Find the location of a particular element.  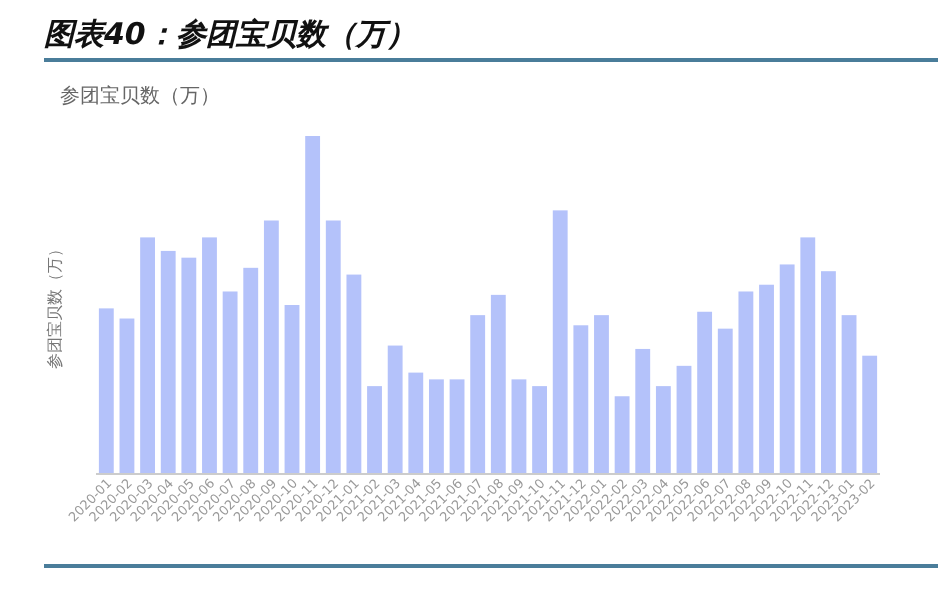

chart-title: 图表40：参团宝贝数（万） is located at coordinates (230, 34).